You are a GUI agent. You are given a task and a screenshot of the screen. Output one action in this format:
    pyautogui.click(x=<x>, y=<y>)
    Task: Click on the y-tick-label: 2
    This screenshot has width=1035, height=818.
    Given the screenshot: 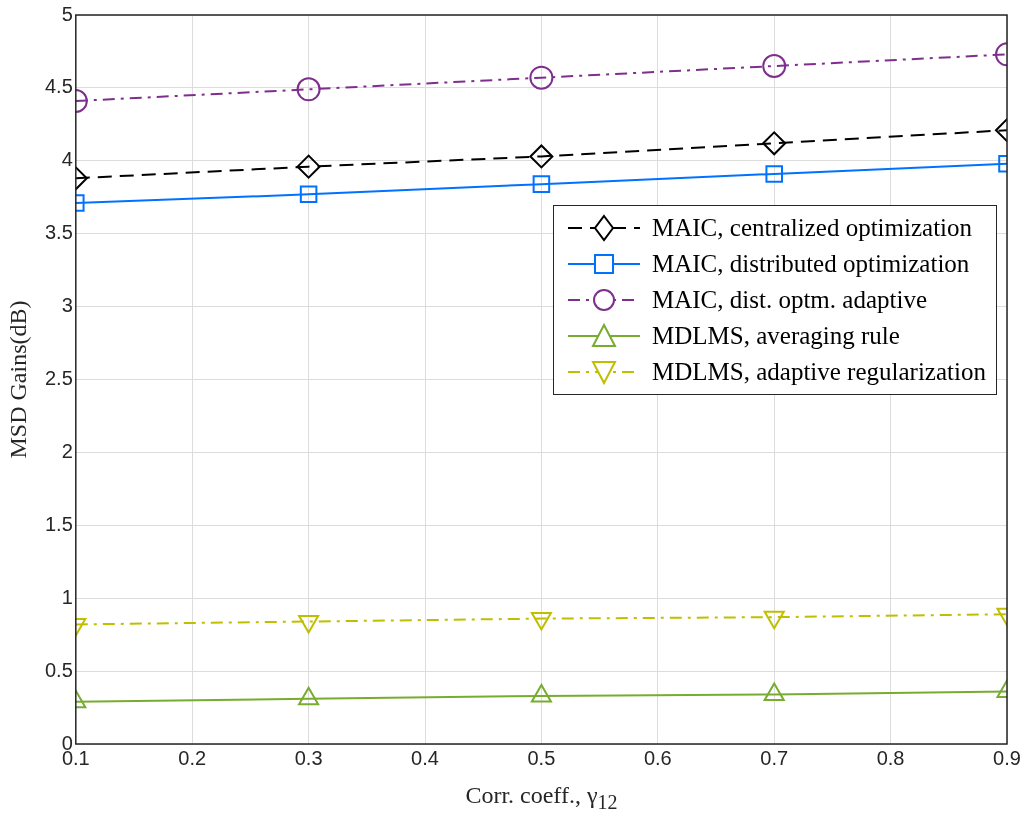 What is the action you would take?
    pyautogui.click(x=67, y=450)
    